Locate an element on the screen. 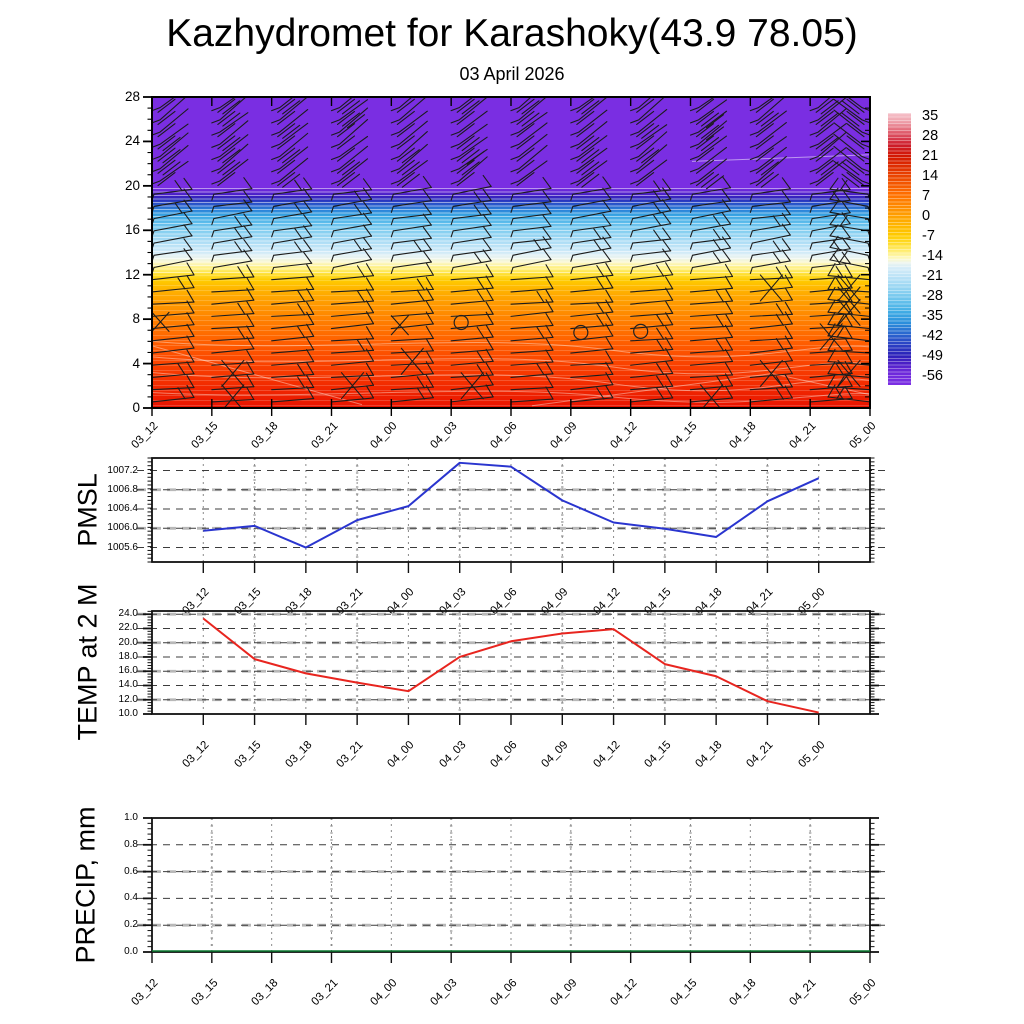 Image resolution: width=1024 pixels, height=1024 pixels. temp-2m-y-tick-label: 10.0 is located at coordinates (128, 713).